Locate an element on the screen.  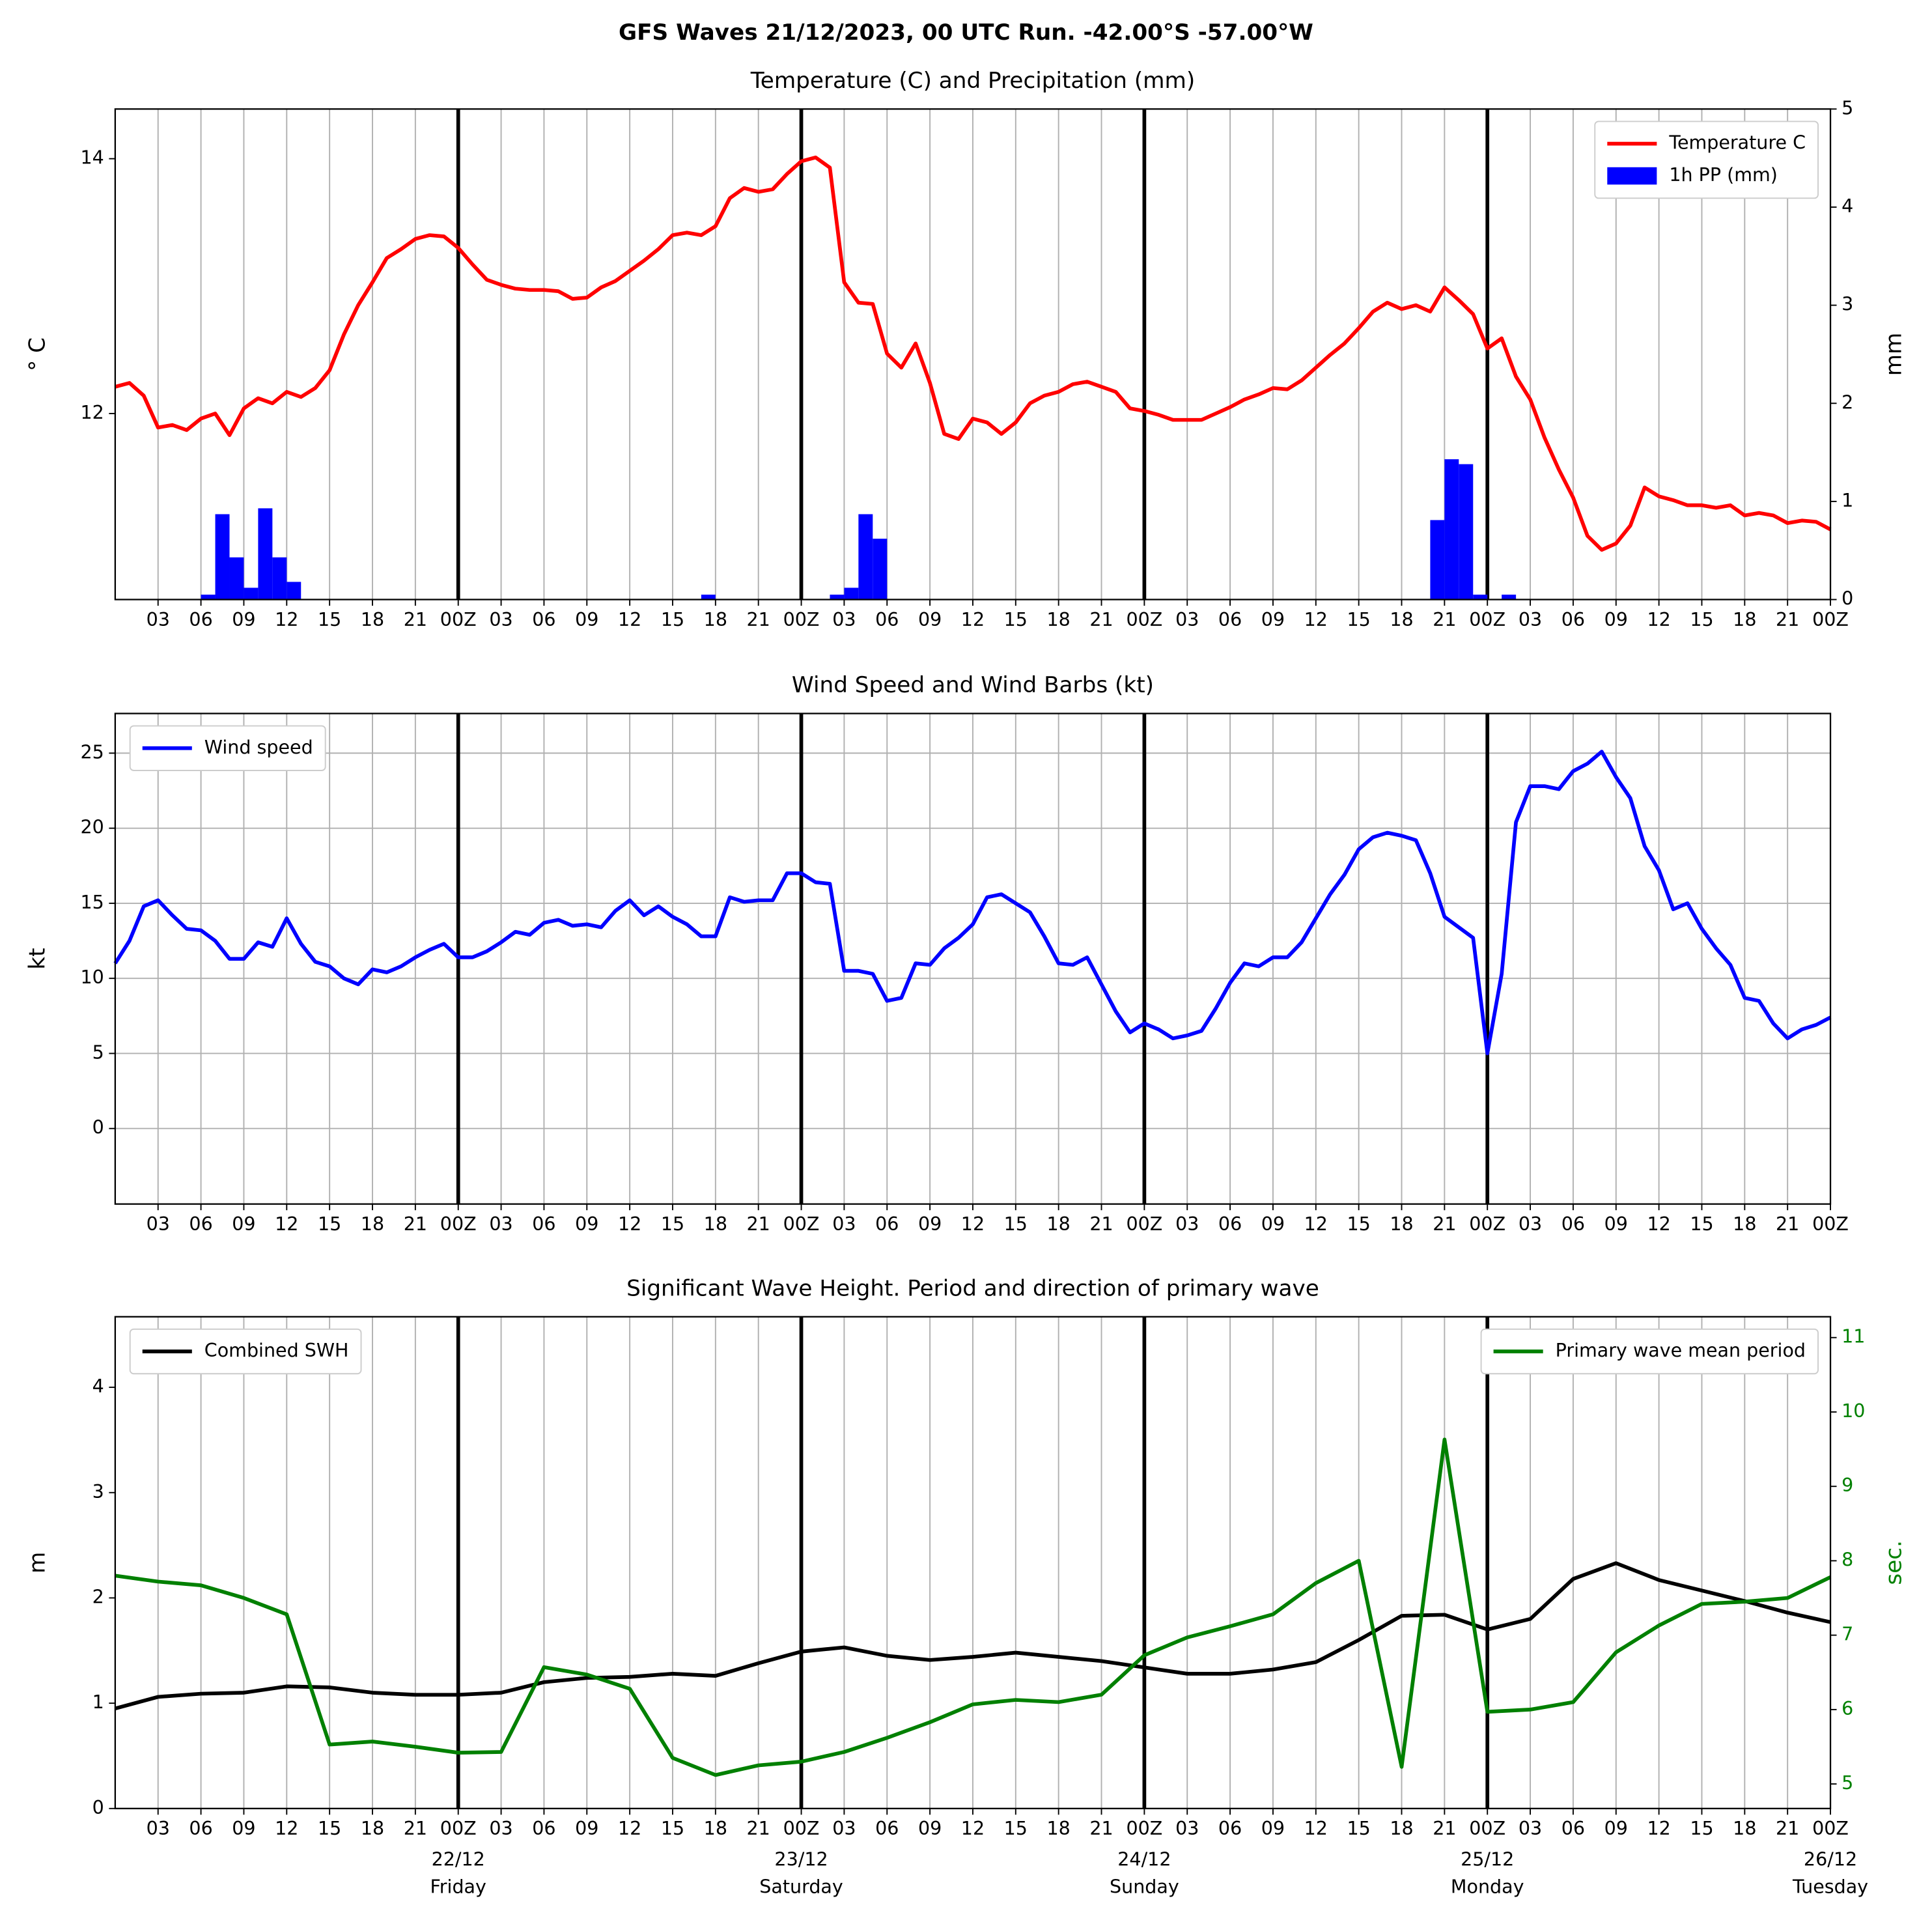
y-tick-label: 15 is located at coordinates (92, 903).